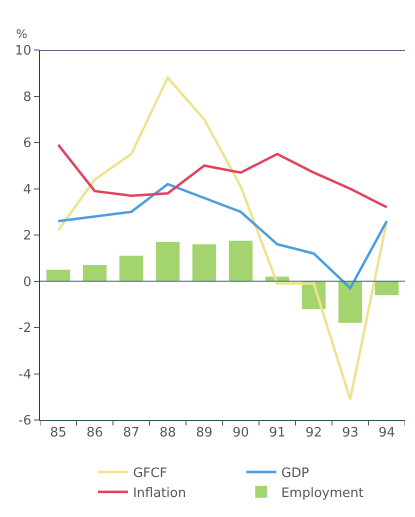 This screenshot has height=517, width=415. I want to click on y-axis-title: %, so click(22, 34).